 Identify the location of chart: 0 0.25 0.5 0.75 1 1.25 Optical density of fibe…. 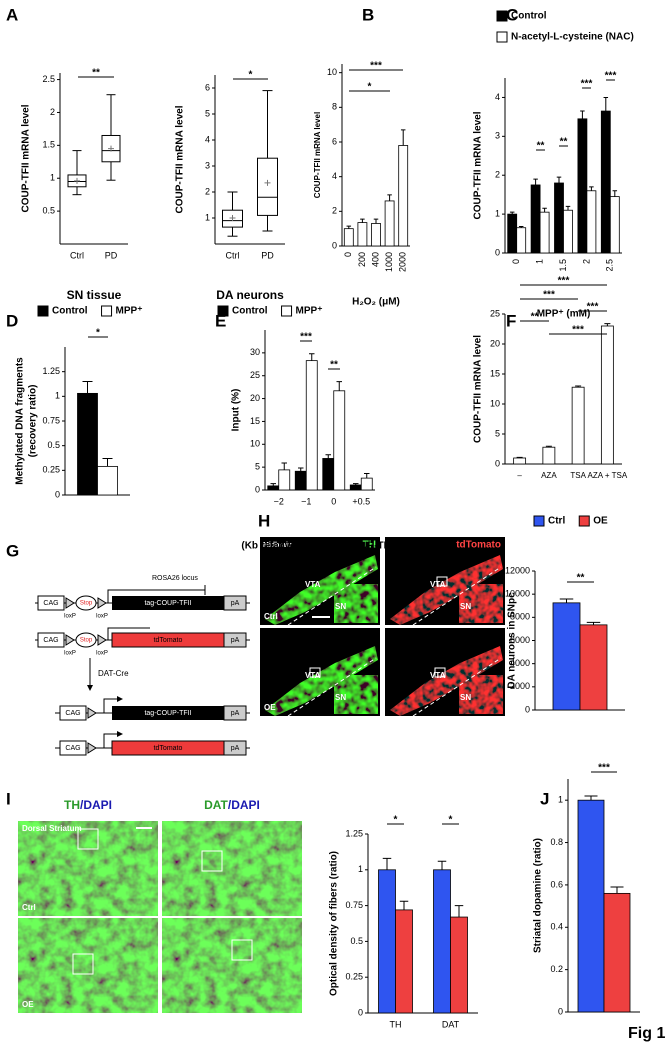
(403, 922).